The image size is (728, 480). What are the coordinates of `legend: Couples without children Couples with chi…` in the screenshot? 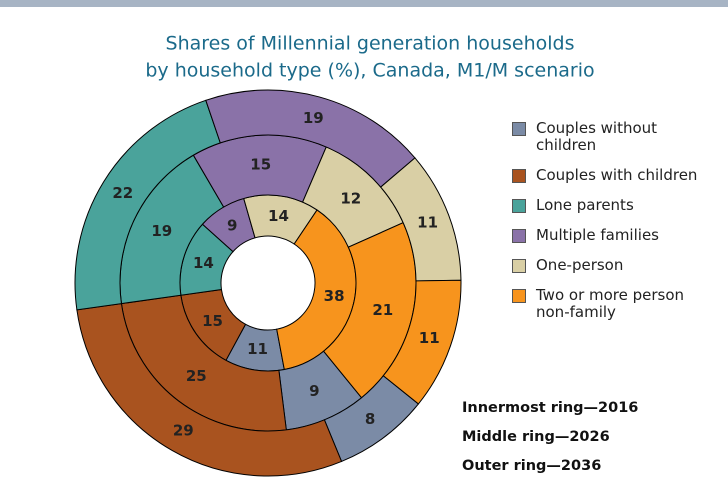 It's located at (618, 227).